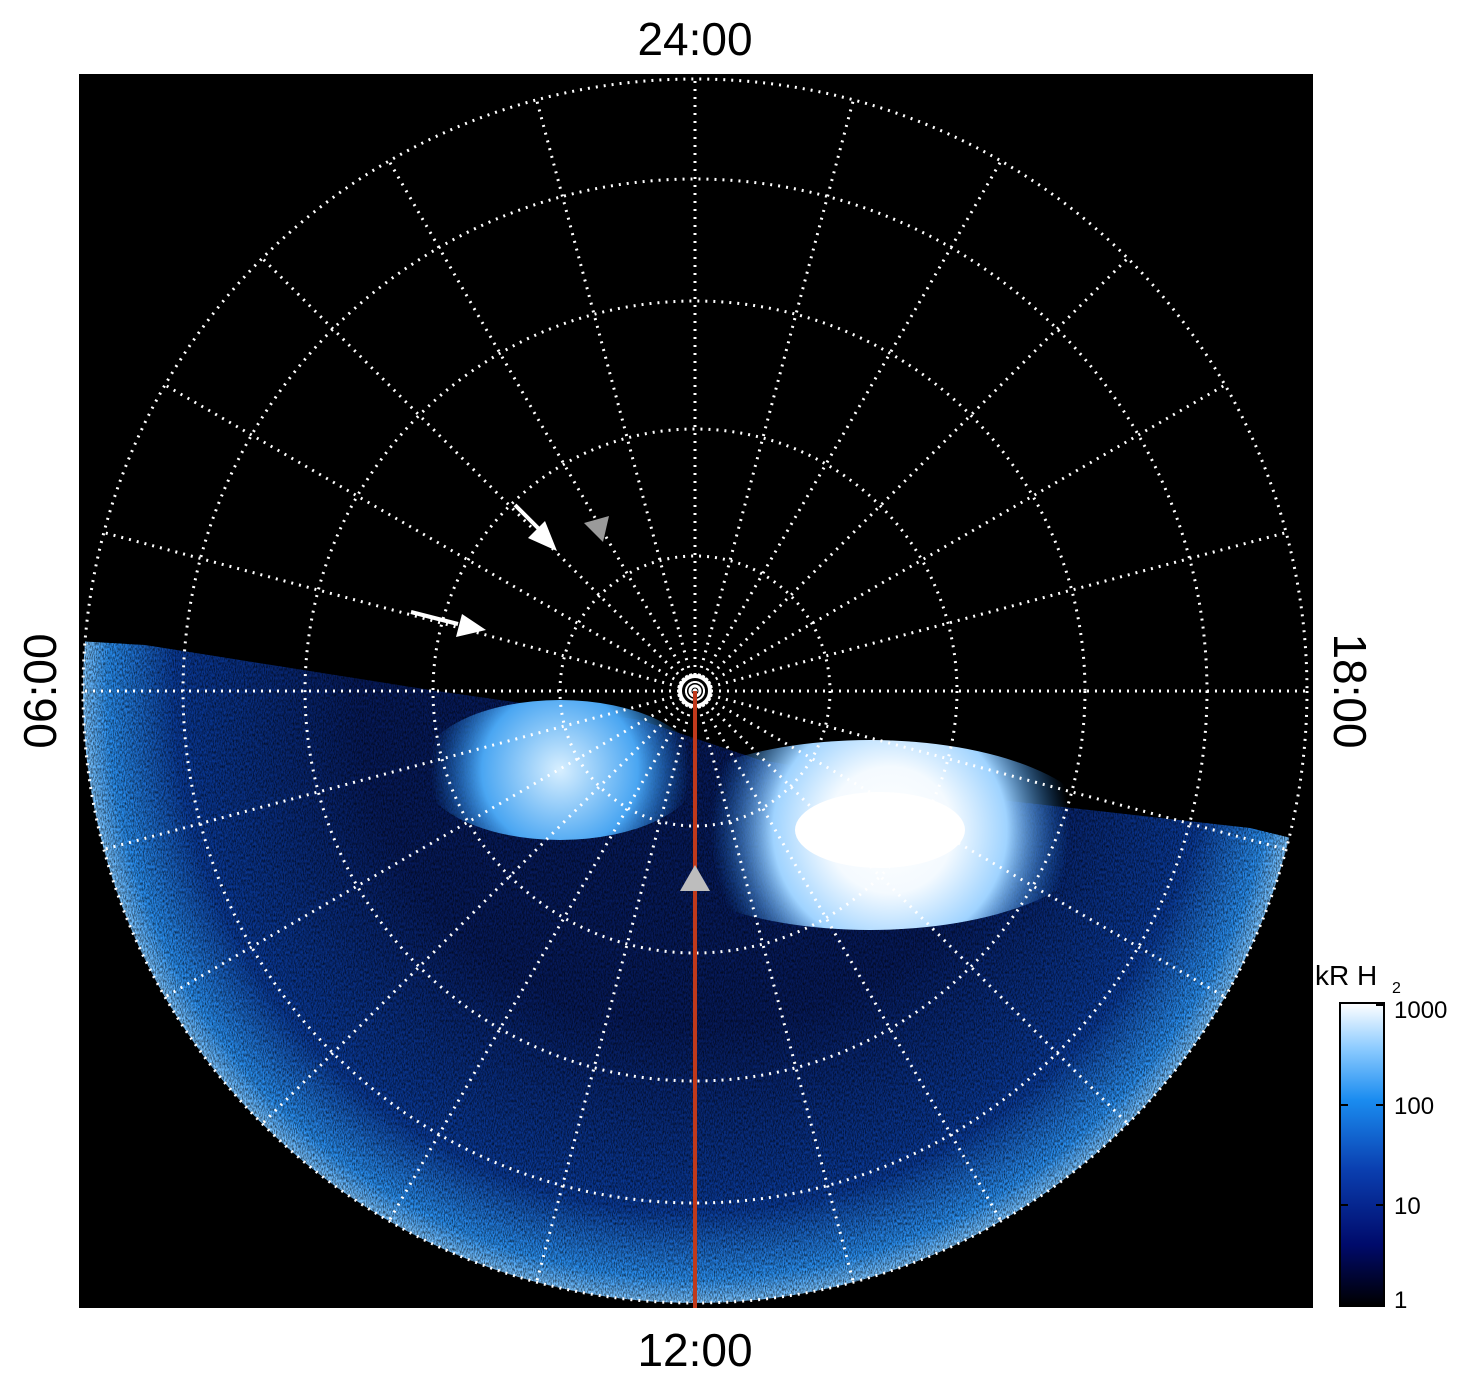 This screenshot has width=1480, height=1384. Describe the element at coordinates (1414, 1106) in the screenshot. I see `colorbar-tick-100: 100` at that location.